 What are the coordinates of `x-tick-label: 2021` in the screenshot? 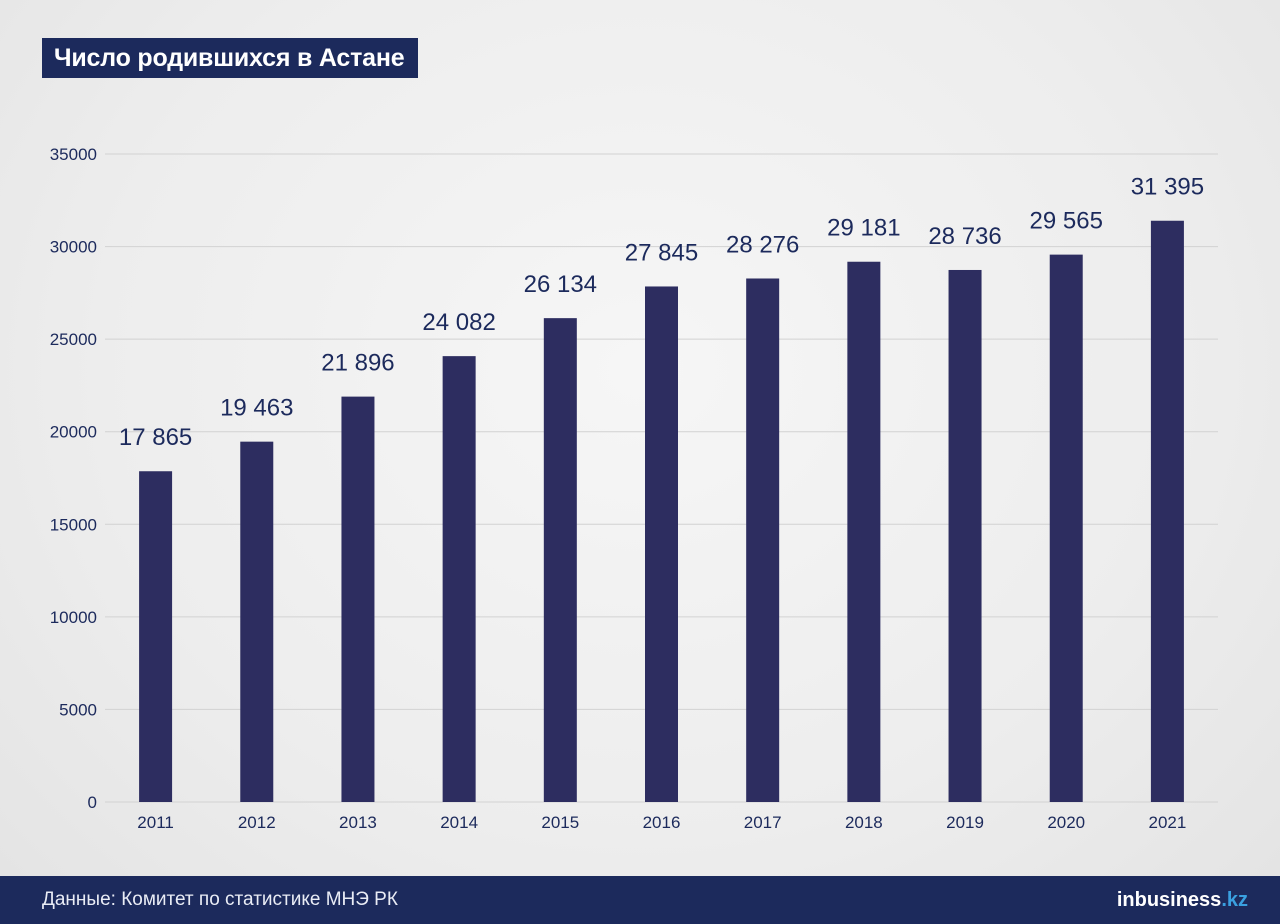 It's located at (1167, 822).